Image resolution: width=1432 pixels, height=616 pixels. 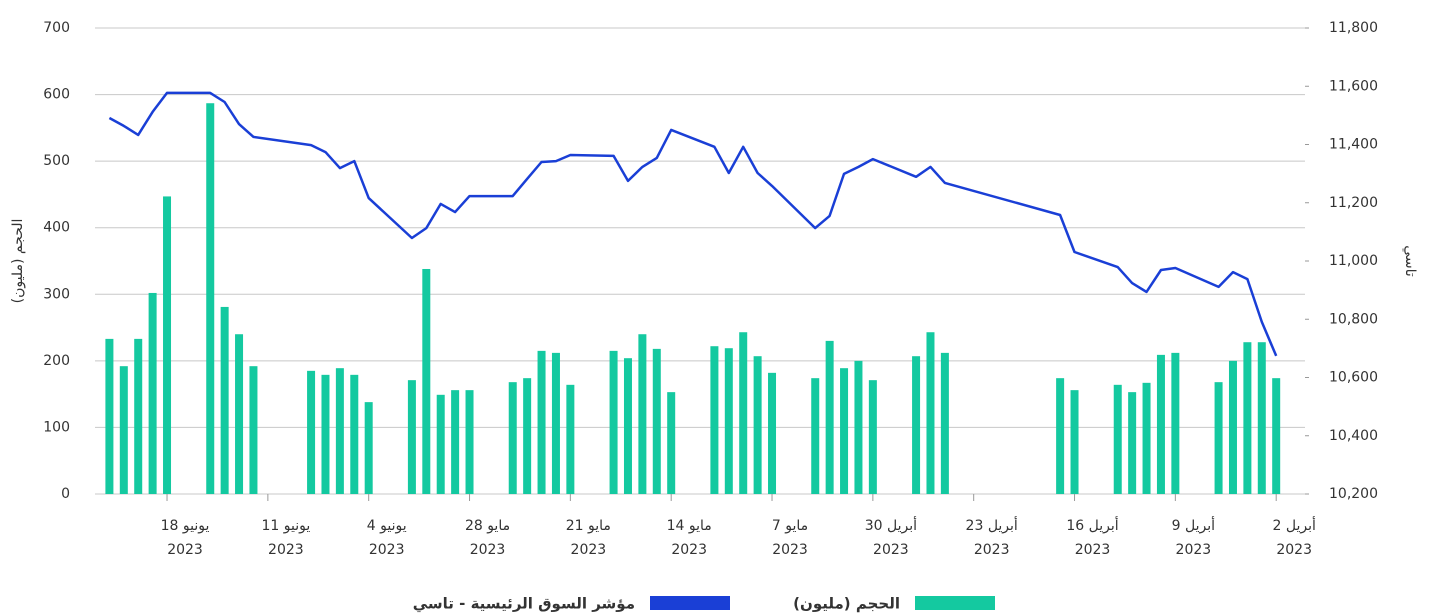 I want to click on x-tick-label: 11 يونيو, so click(x=285, y=526).